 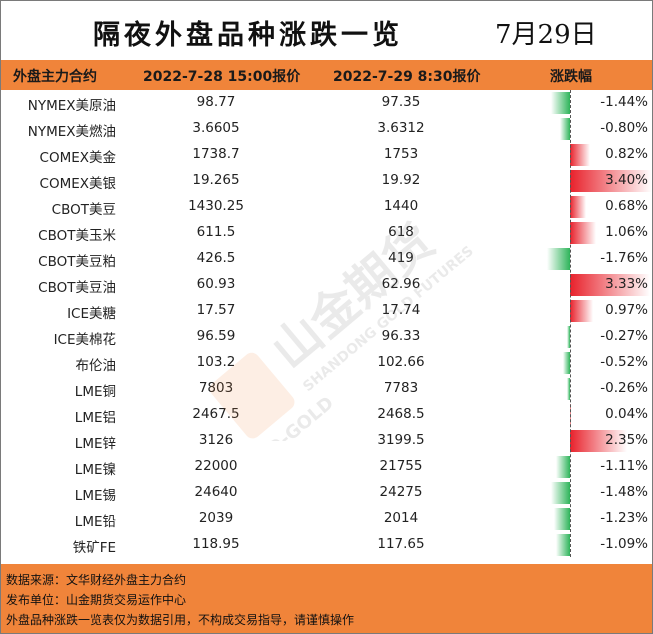 What do you see at coordinates (216, 310) in the screenshot?
I see `price-prev-cell: 17.57` at bounding box center [216, 310].